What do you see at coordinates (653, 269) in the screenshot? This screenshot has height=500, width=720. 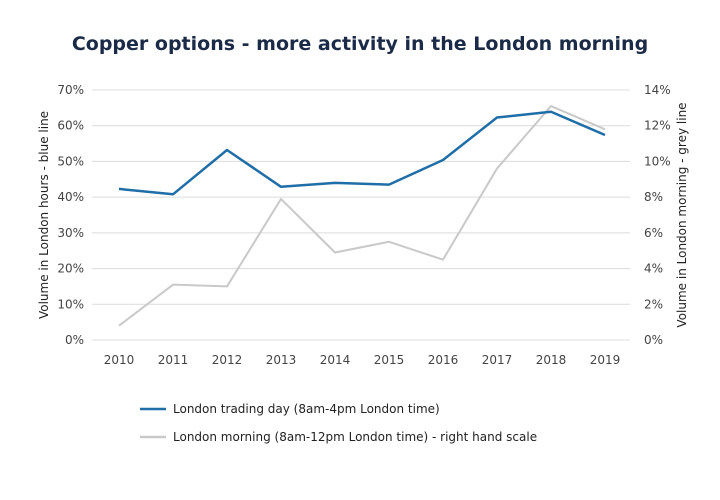 I see `y-tick-right: 4%` at bounding box center [653, 269].